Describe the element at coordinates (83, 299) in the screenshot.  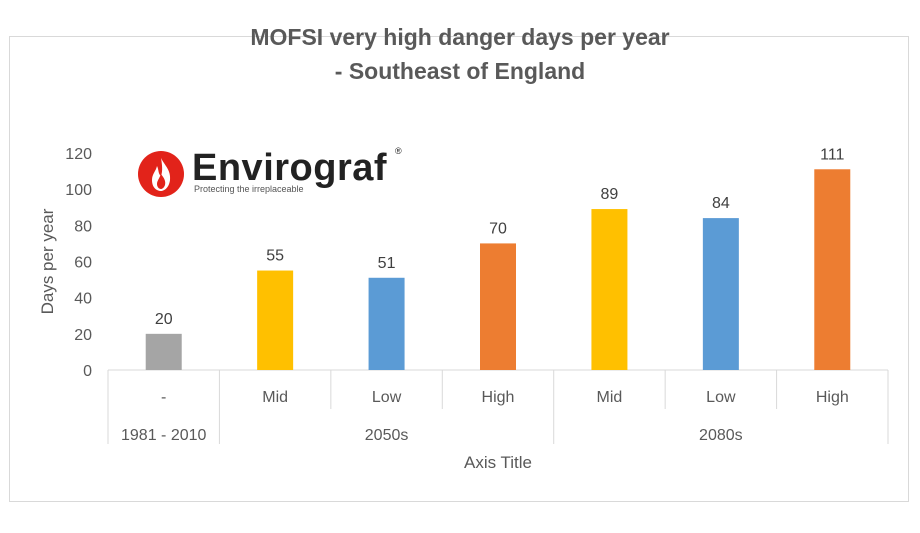
I see `y-tick-label: 40` at that location.